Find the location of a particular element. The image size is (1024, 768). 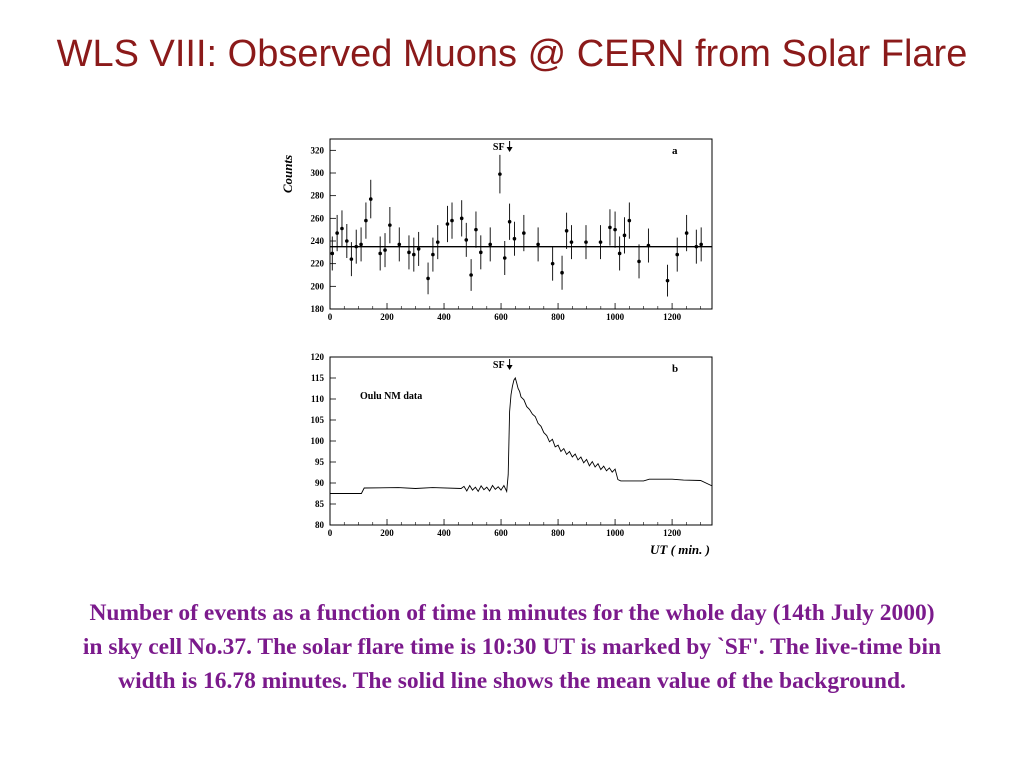

panel-a-y-tick-label: 320 is located at coordinates (318, 150).